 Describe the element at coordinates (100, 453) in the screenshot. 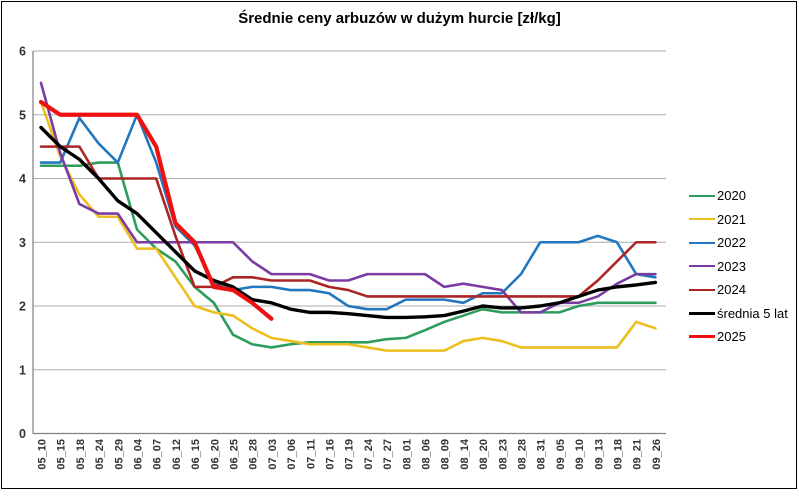

I see `x-axis-label-05_24: 05_24` at that location.